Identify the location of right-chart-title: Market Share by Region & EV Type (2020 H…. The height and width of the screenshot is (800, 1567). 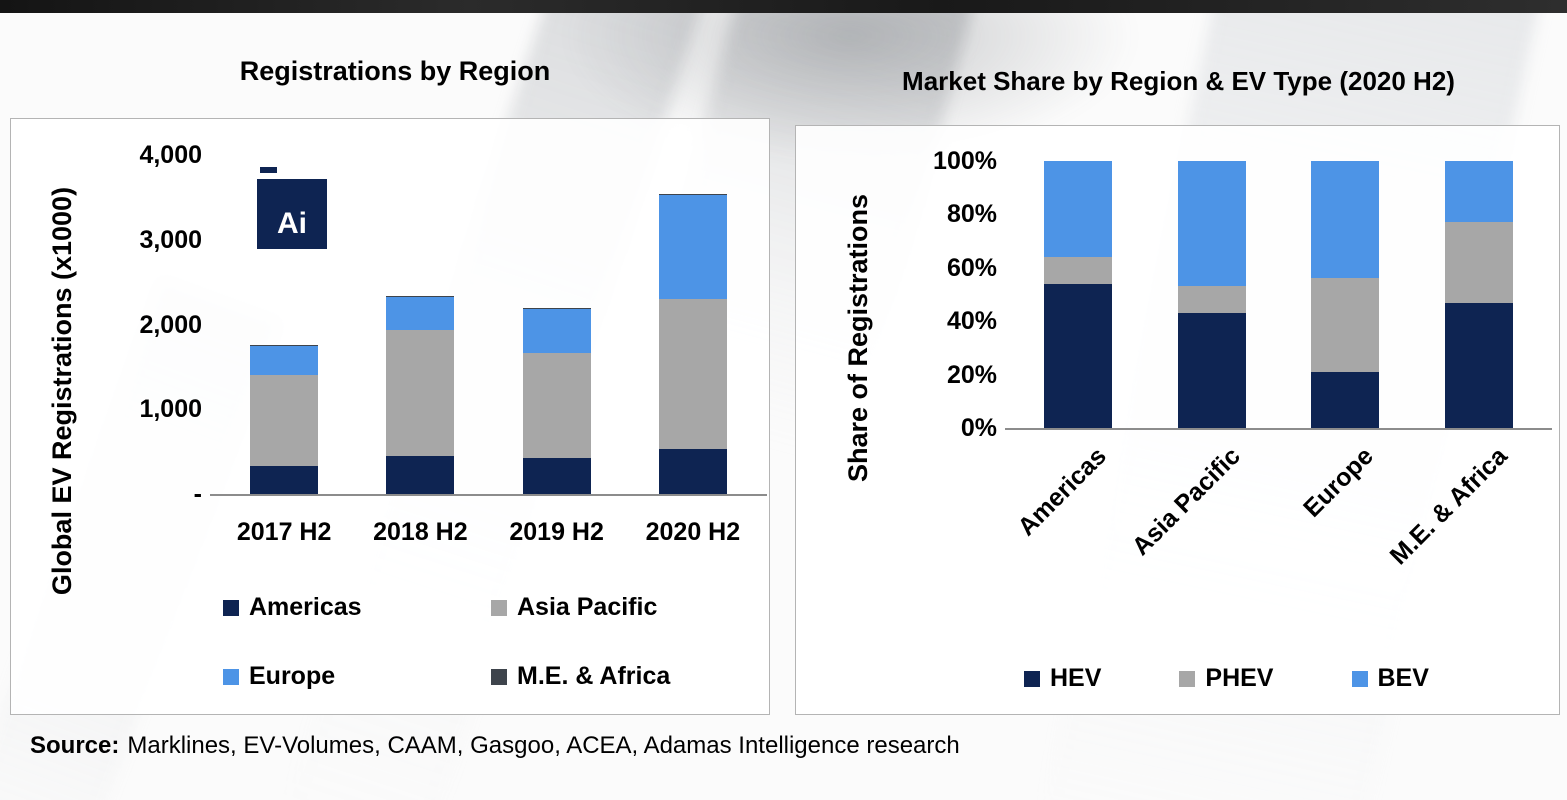
(1178, 81).